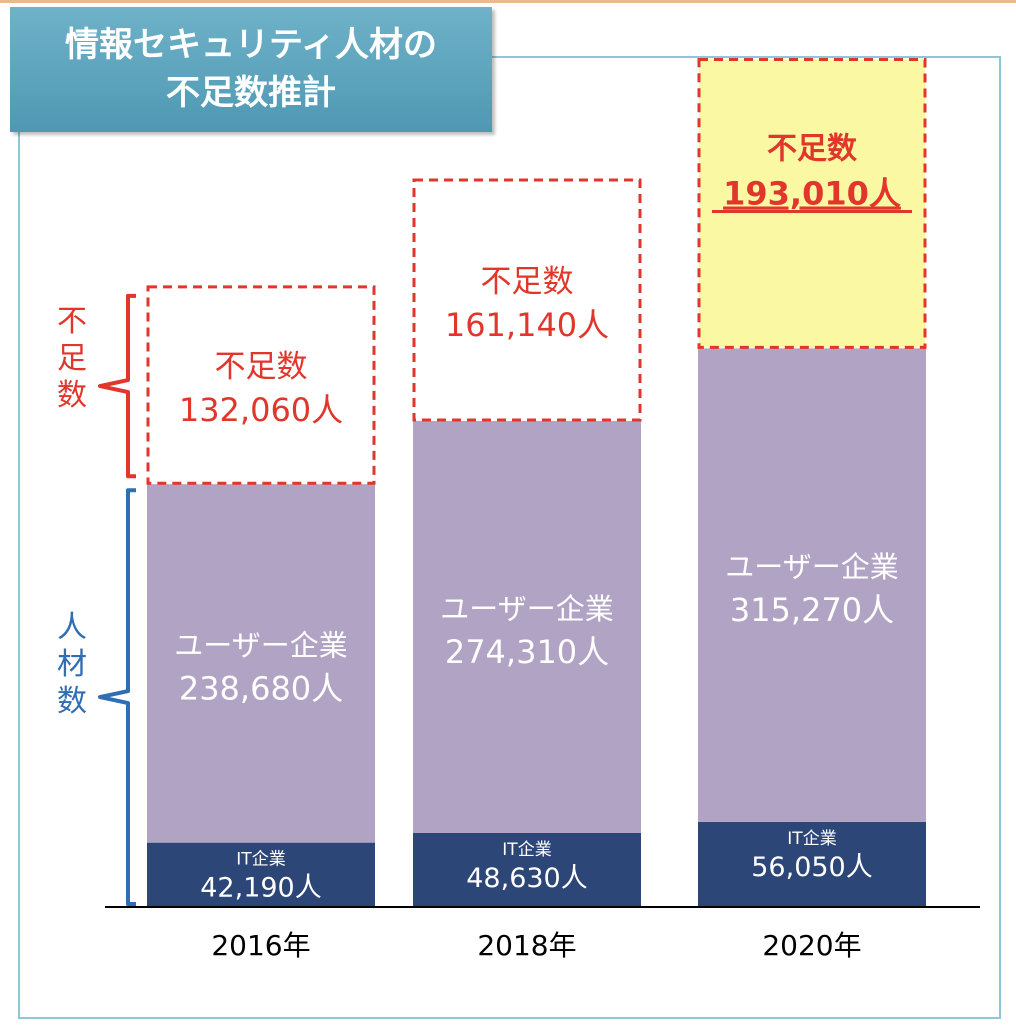 The width and height of the screenshot is (1016, 1030). What do you see at coordinates (526, 878) in the screenshot?
I see `bar-it-label-1: 48,630人` at bounding box center [526, 878].